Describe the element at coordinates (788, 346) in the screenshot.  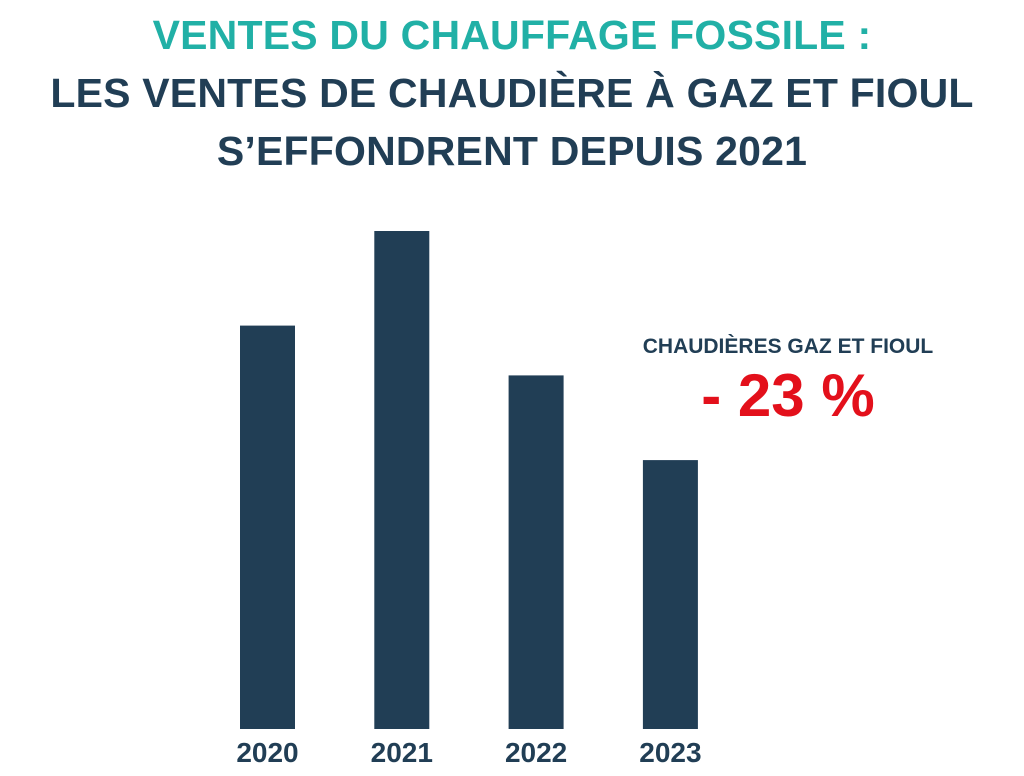
I see `annotation-label: CHAUDIÈRES GAZ ET FIOUL` at that location.